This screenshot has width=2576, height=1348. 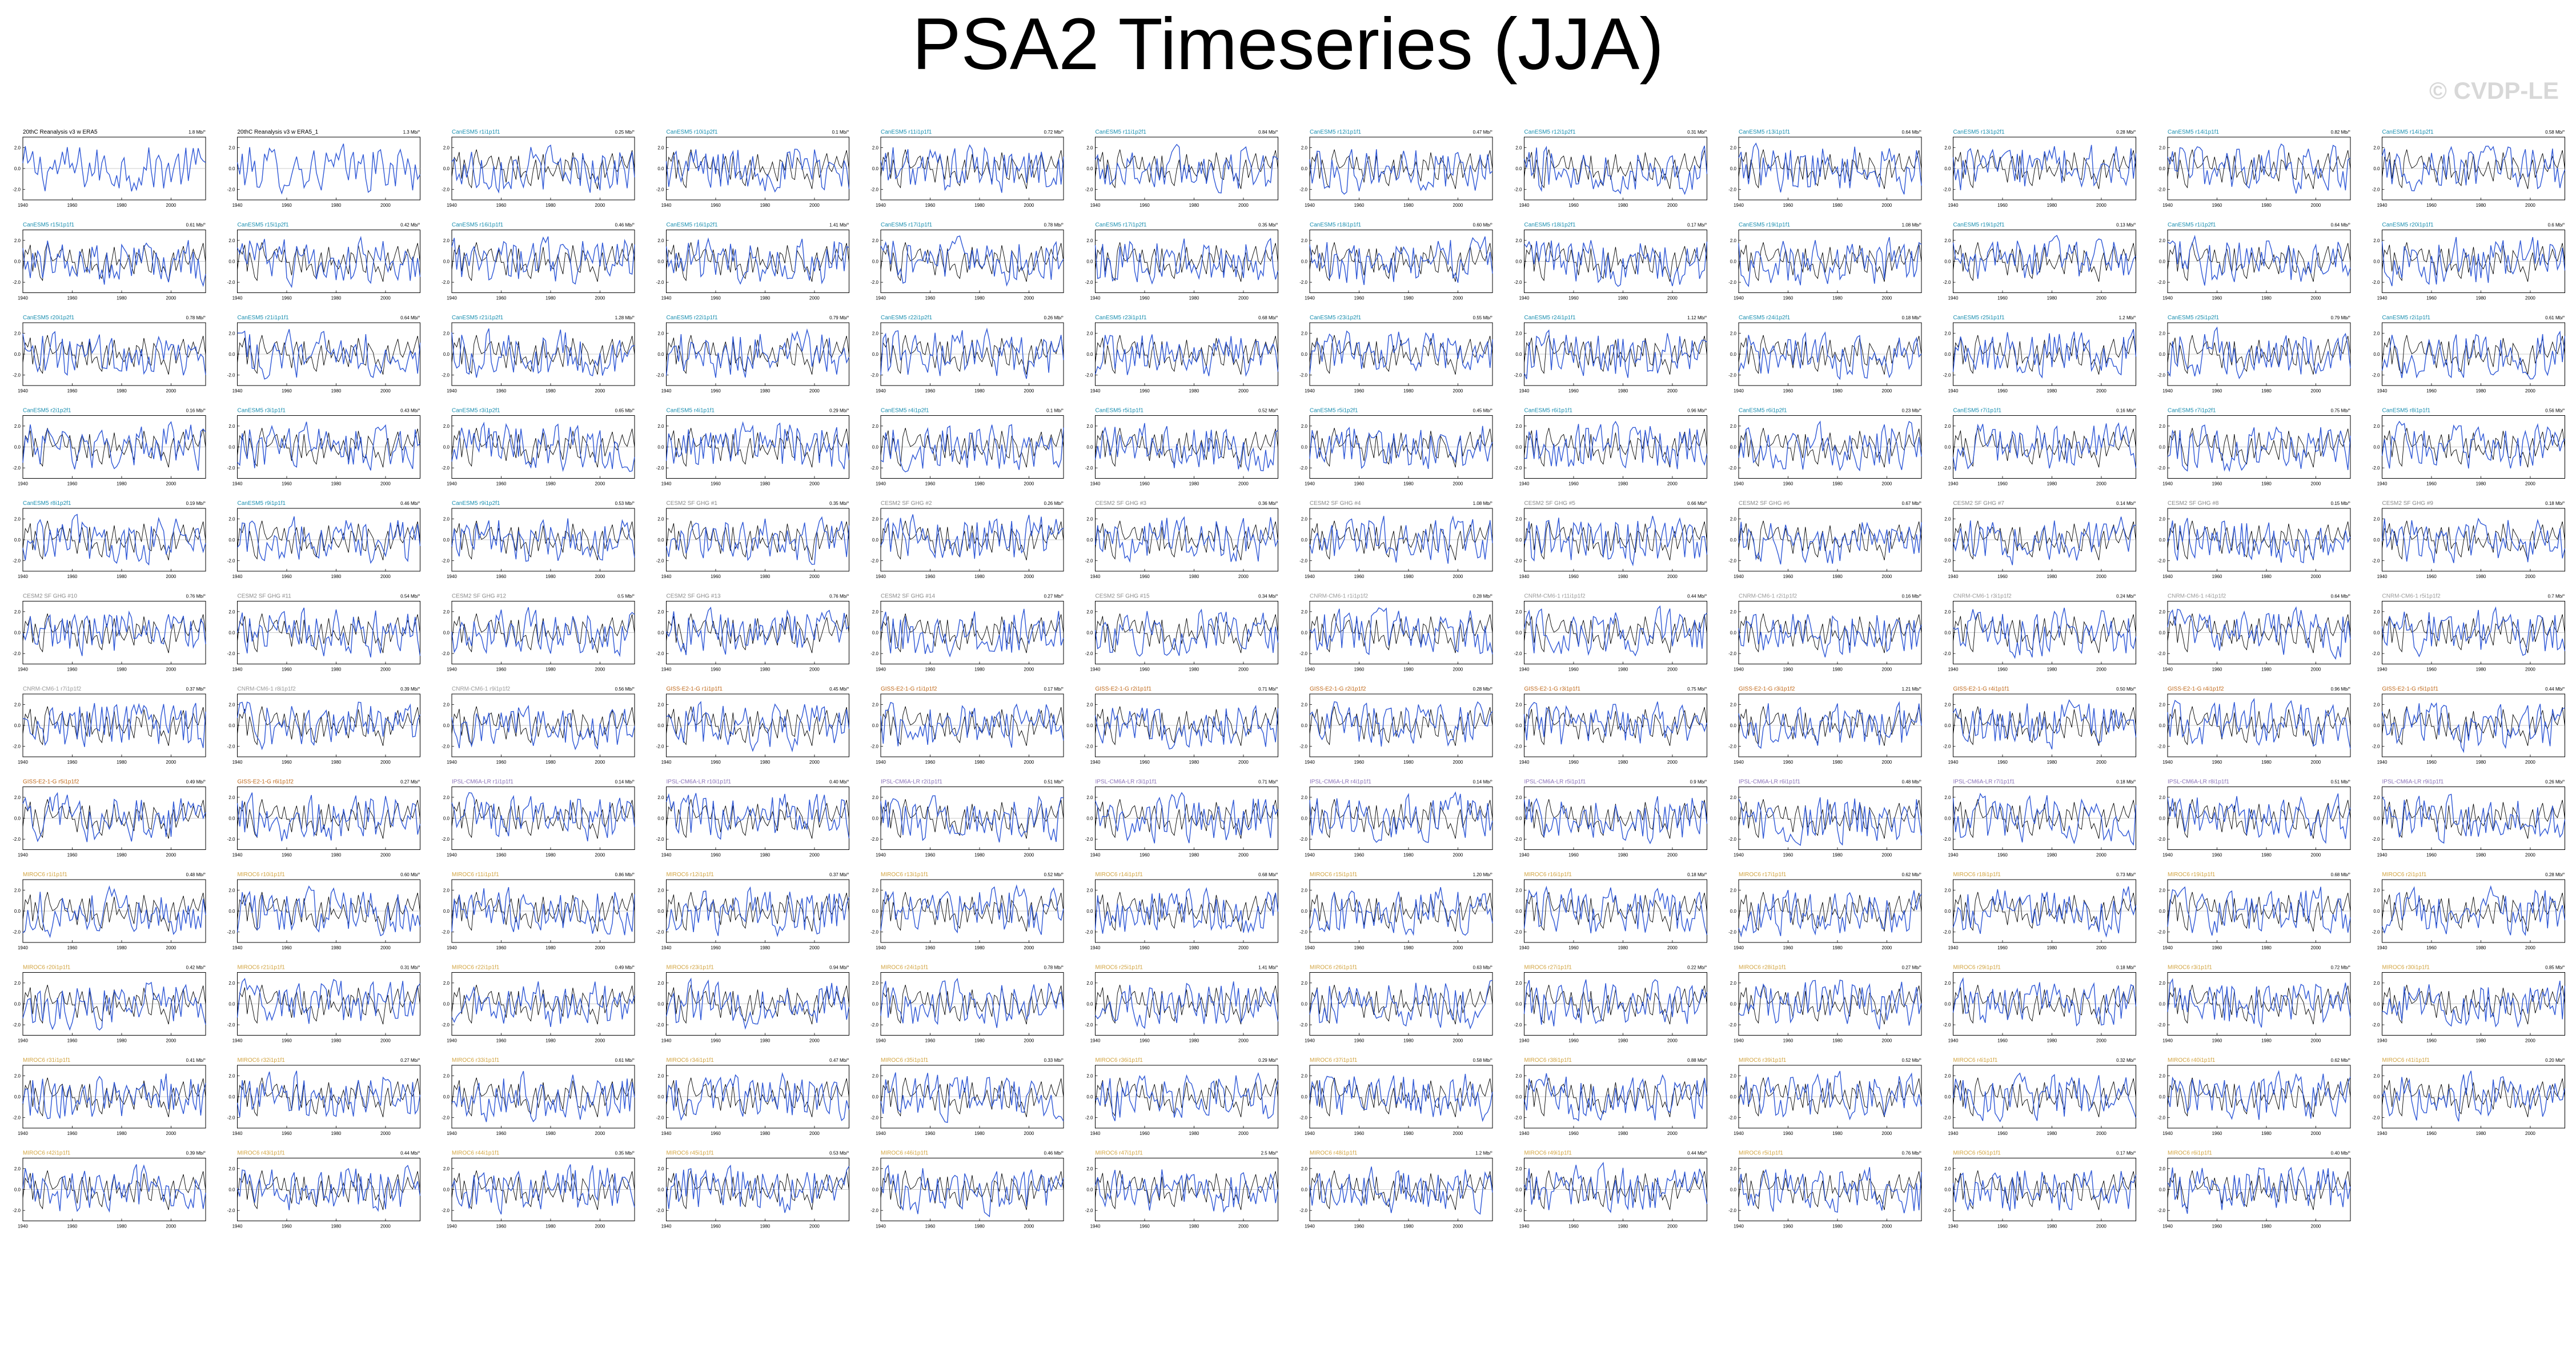 What do you see at coordinates (1911, 1153) in the screenshot?
I see `panel-stat: 0.76 Mb/°` at bounding box center [1911, 1153].